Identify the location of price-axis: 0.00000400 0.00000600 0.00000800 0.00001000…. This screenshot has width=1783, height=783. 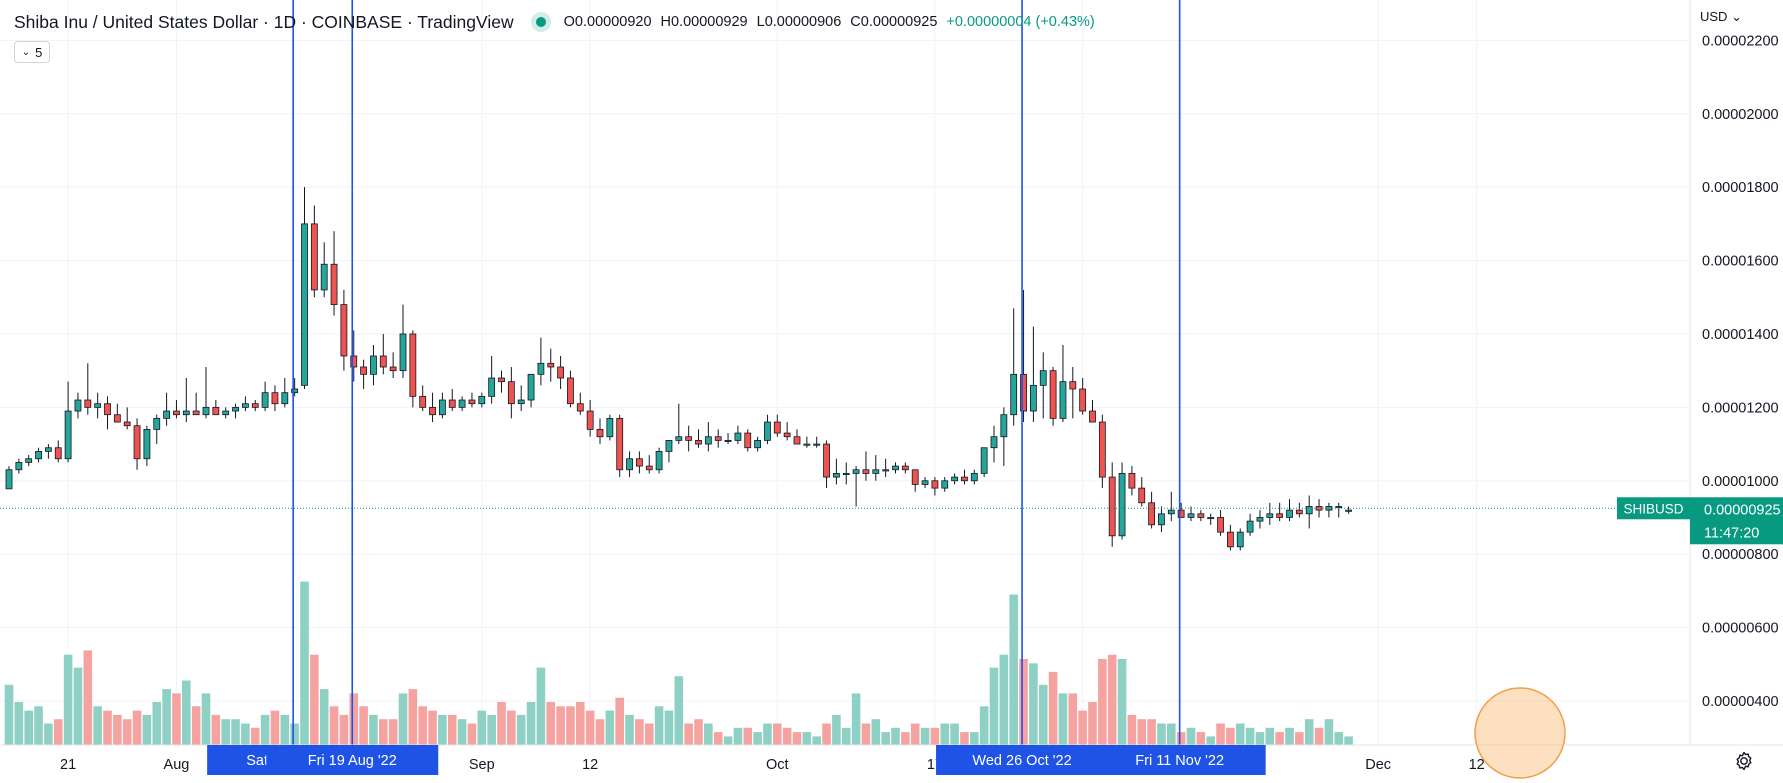
(1734, 372).